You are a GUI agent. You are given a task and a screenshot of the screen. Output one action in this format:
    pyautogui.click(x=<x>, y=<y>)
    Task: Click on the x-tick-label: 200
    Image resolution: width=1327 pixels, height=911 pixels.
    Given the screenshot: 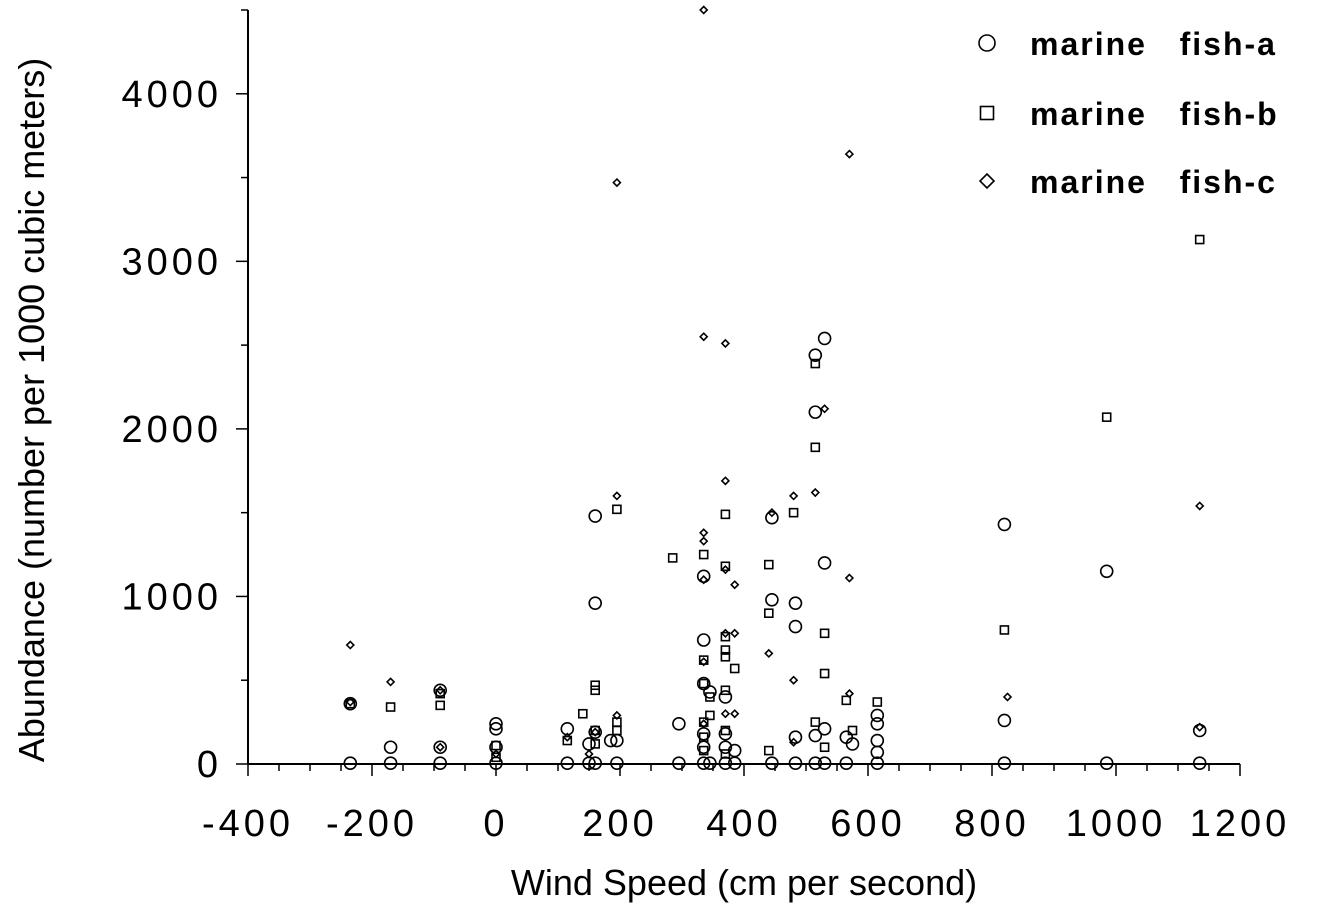 What is the action you would take?
    pyautogui.click(x=619, y=824)
    